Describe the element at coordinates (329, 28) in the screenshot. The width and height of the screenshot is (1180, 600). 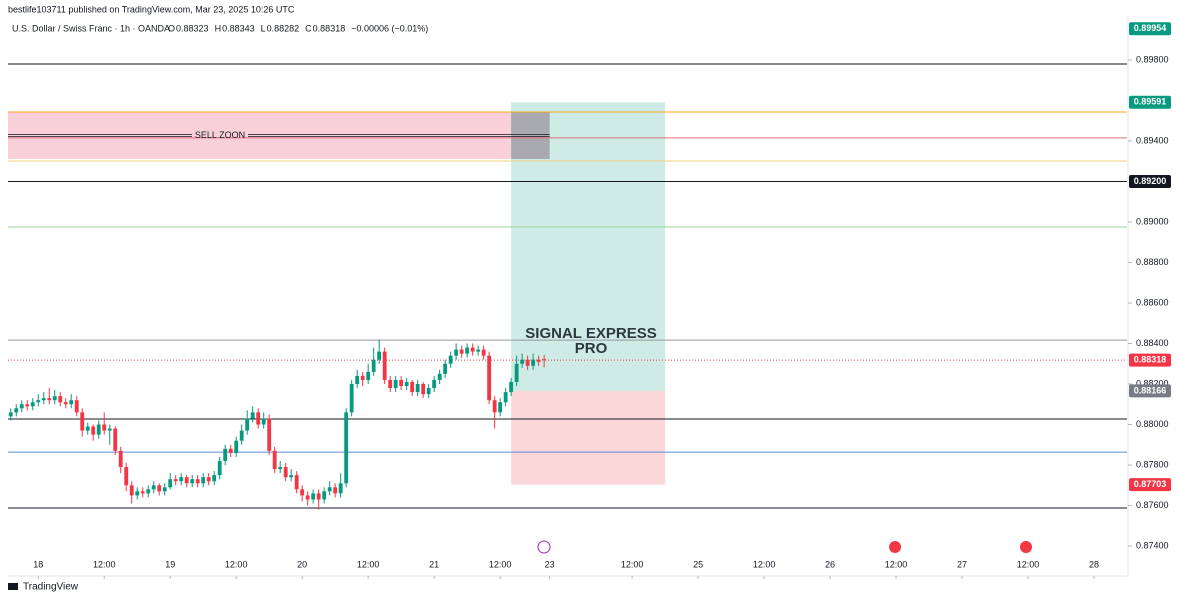
I see `ohlc-value: 0.88318` at that location.